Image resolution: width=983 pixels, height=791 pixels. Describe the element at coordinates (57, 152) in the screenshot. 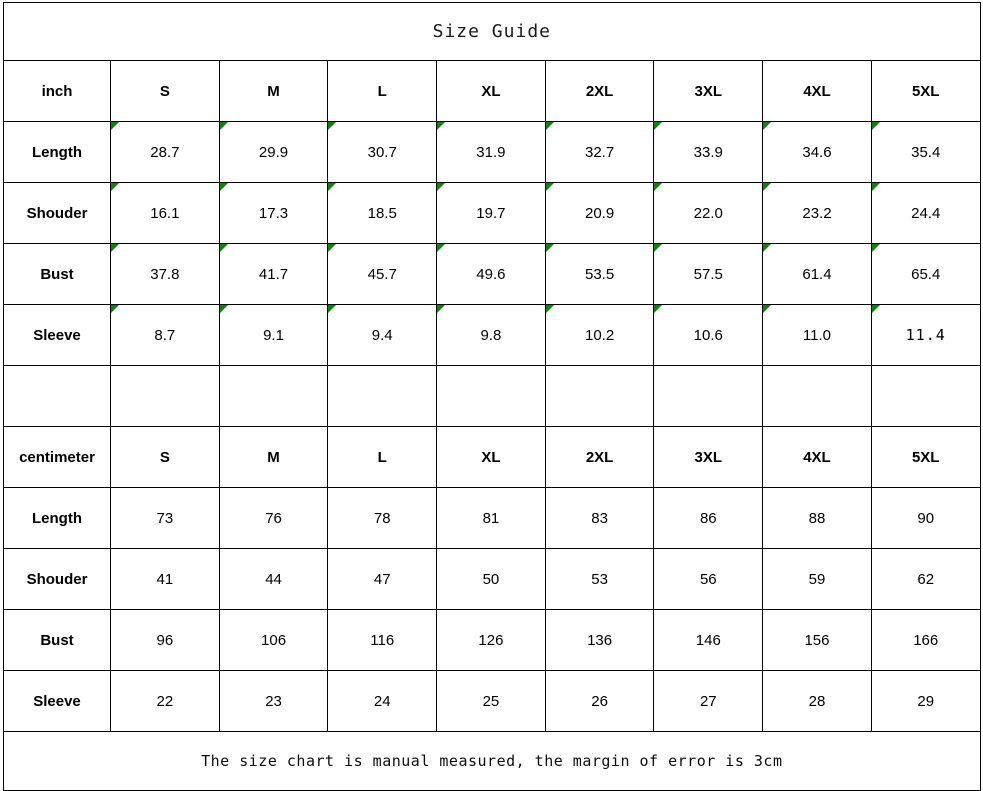

I see `row-label-length-inch: Length` at that location.